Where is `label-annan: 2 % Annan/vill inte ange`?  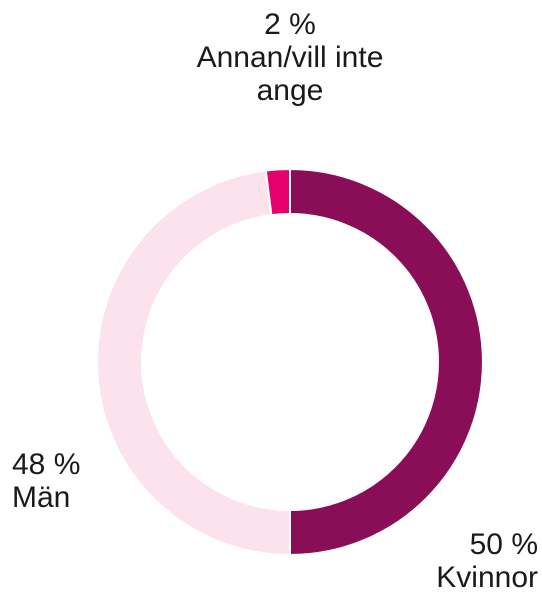
label-annan: 2 % Annan/vill inte ange is located at coordinates (290, 57).